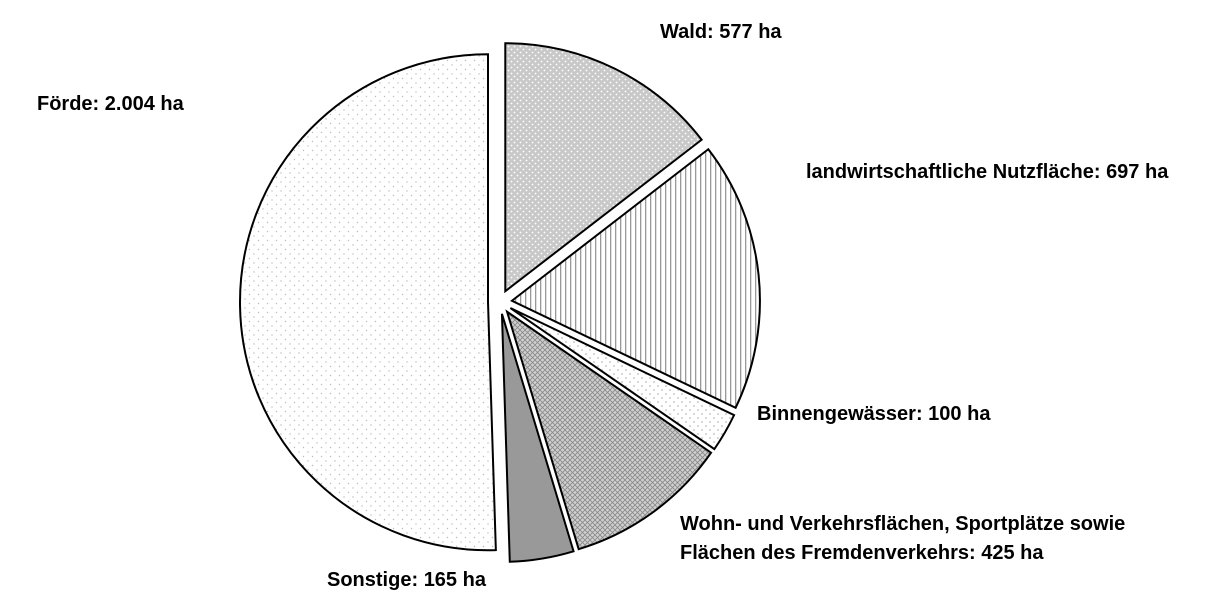 Image resolution: width=1213 pixels, height=606 pixels. What do you see at coordinates (953, 172) in the screenshot?
I see `category-label: landwirtschaftliche Nutzfläche:` at bounding box center [953, 172].